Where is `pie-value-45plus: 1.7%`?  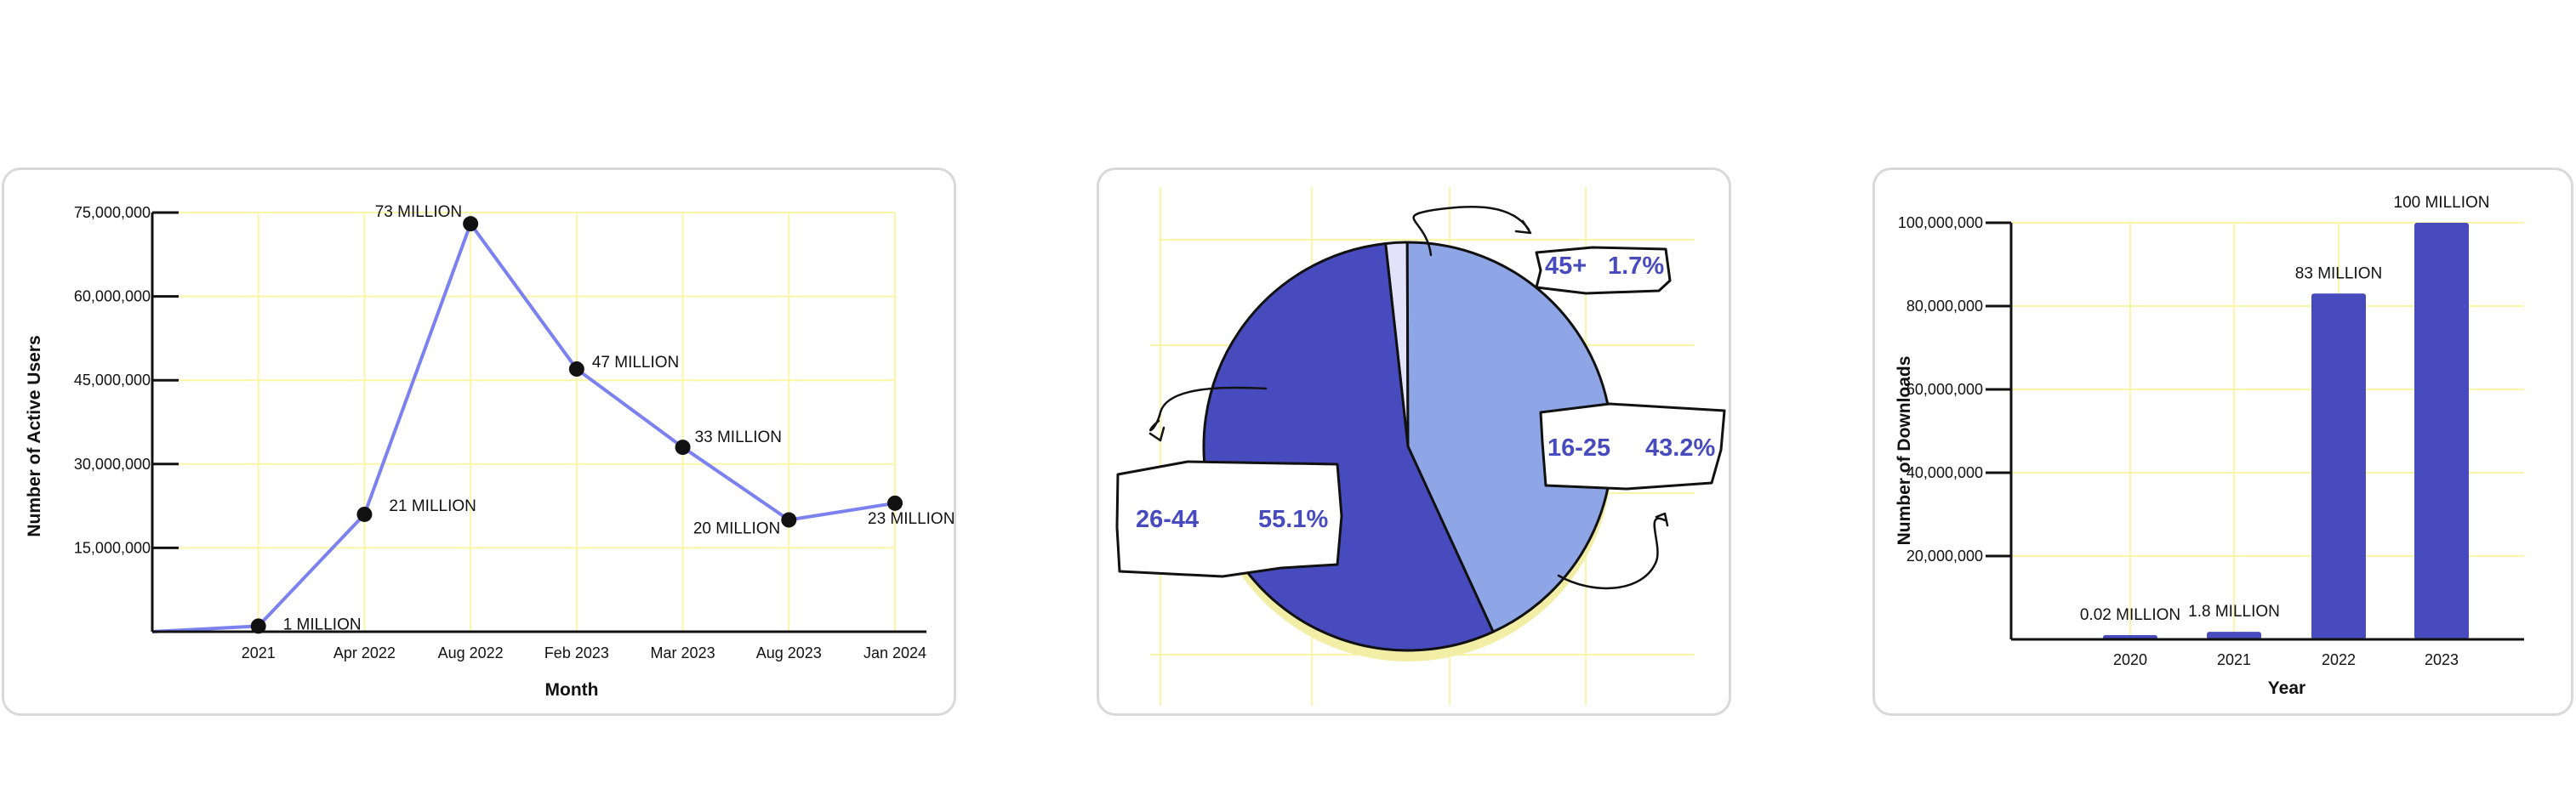 pie-value-45plus: 1.7% is located at coordinates (1636, 266).